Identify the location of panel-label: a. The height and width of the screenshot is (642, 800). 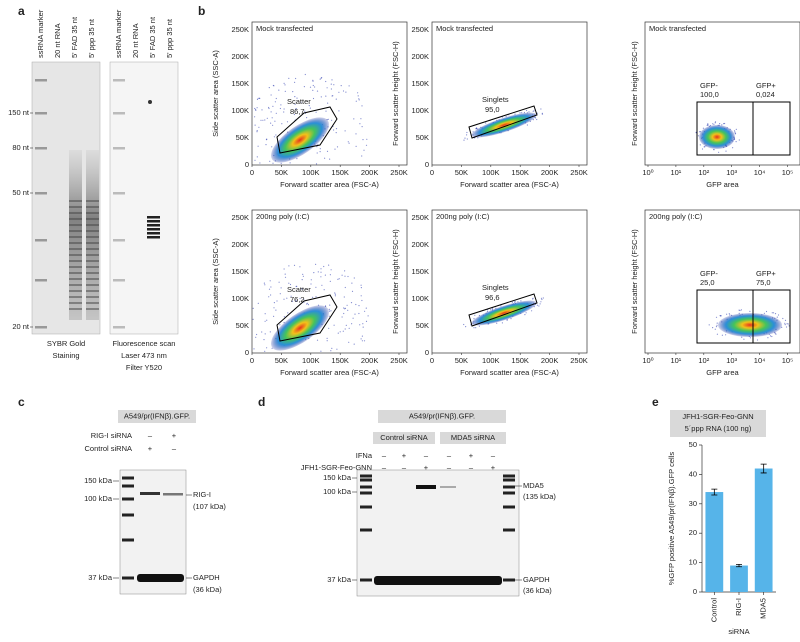
(21, 11).